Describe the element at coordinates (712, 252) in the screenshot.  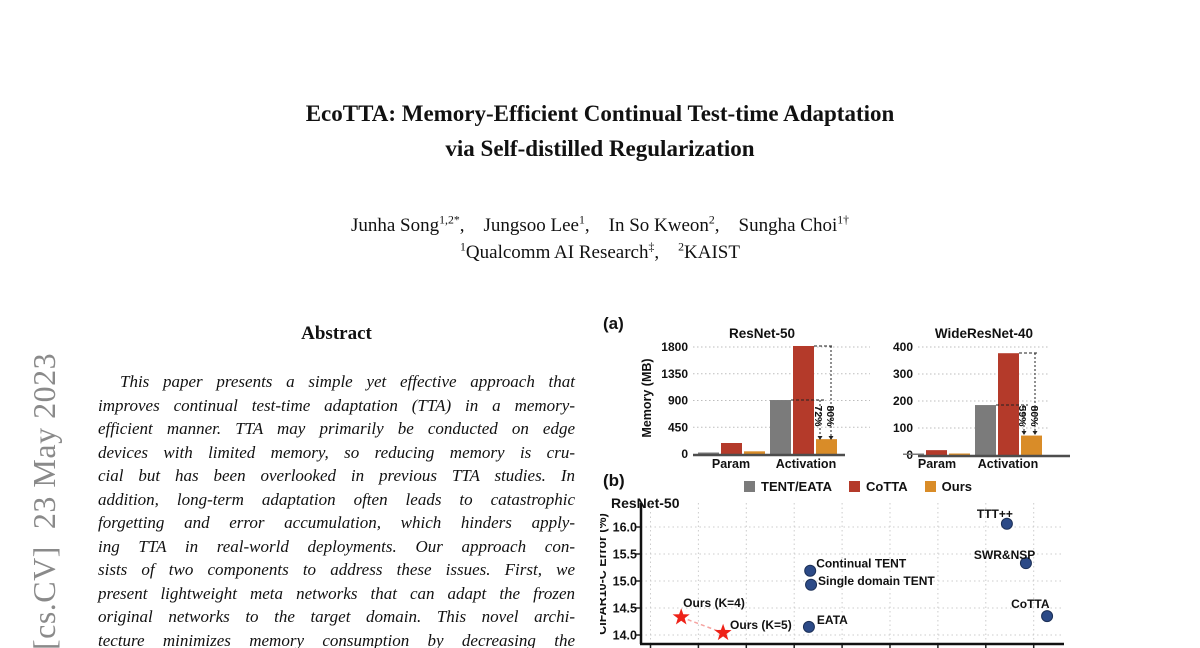
I see `affiliation-text: KAIST` at that location.